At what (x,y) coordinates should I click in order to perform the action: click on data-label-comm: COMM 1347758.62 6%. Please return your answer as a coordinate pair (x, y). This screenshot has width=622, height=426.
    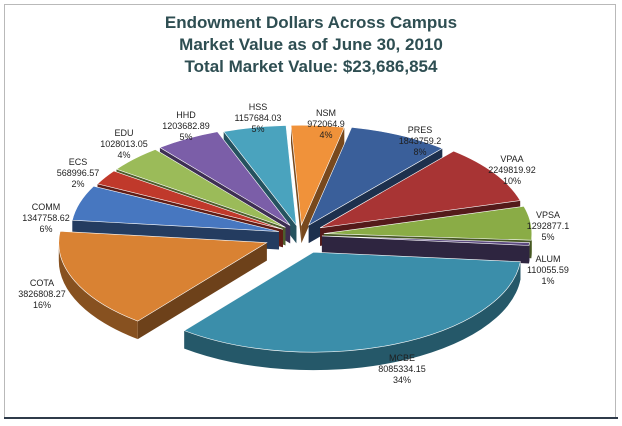
    Looking at the image, I should click on (46, 218).